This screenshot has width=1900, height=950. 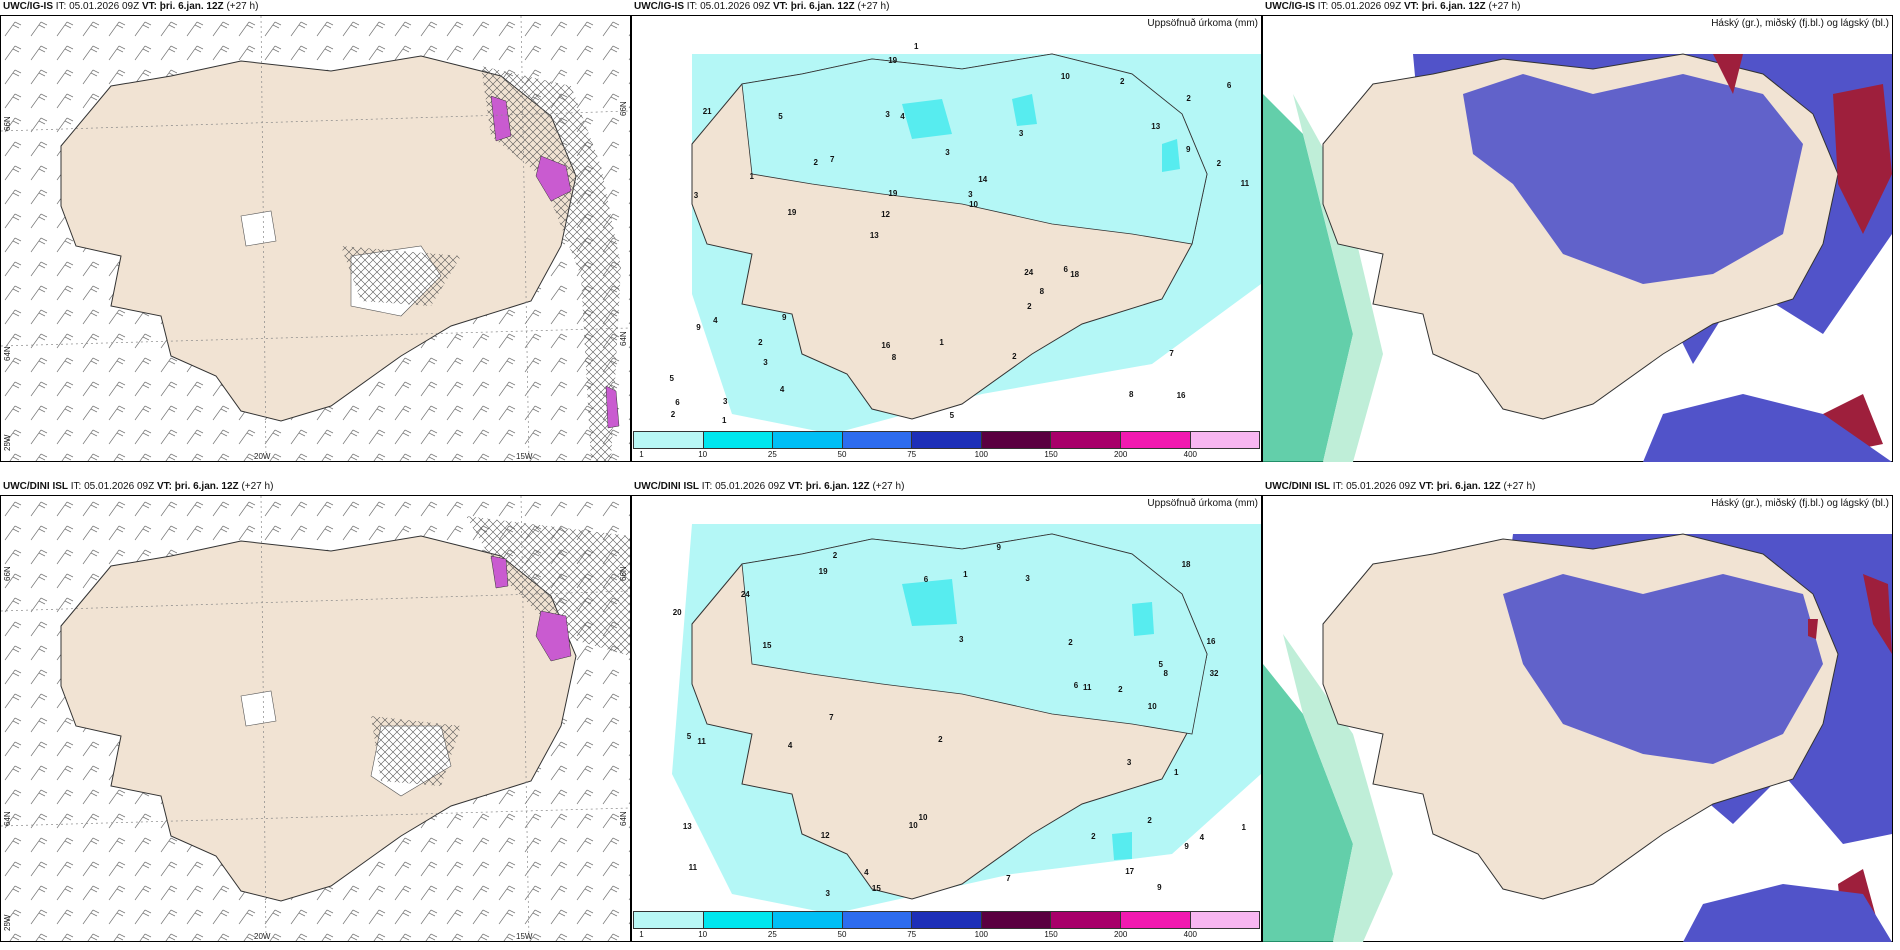 What do you see at coordinates (1130, 871) in the screenshot?
I see `precip-value: 17` at bounding box center [1130, 871].